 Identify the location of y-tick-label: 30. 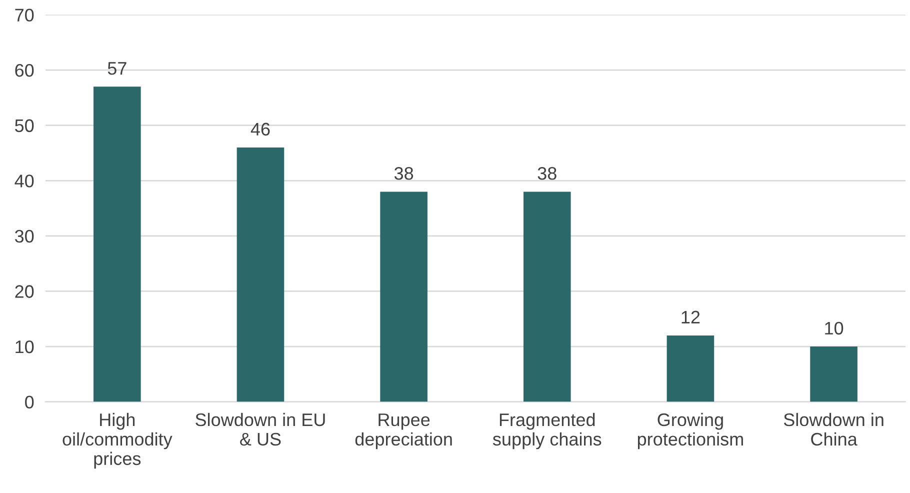
(24, 236).